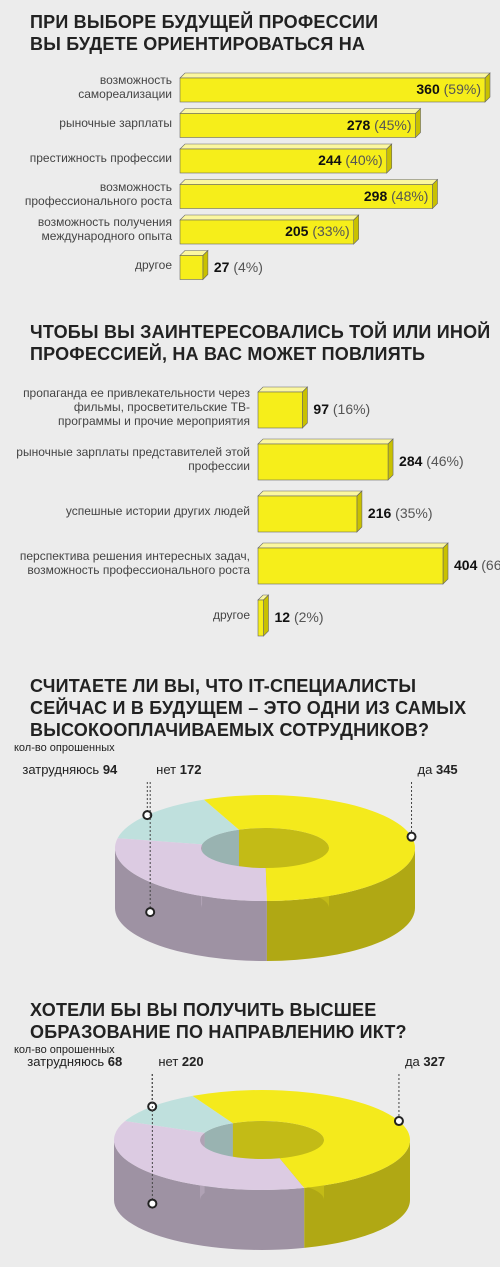 The image size is (500, 1267). I want to click on value-count: 284, so click(411, 461).